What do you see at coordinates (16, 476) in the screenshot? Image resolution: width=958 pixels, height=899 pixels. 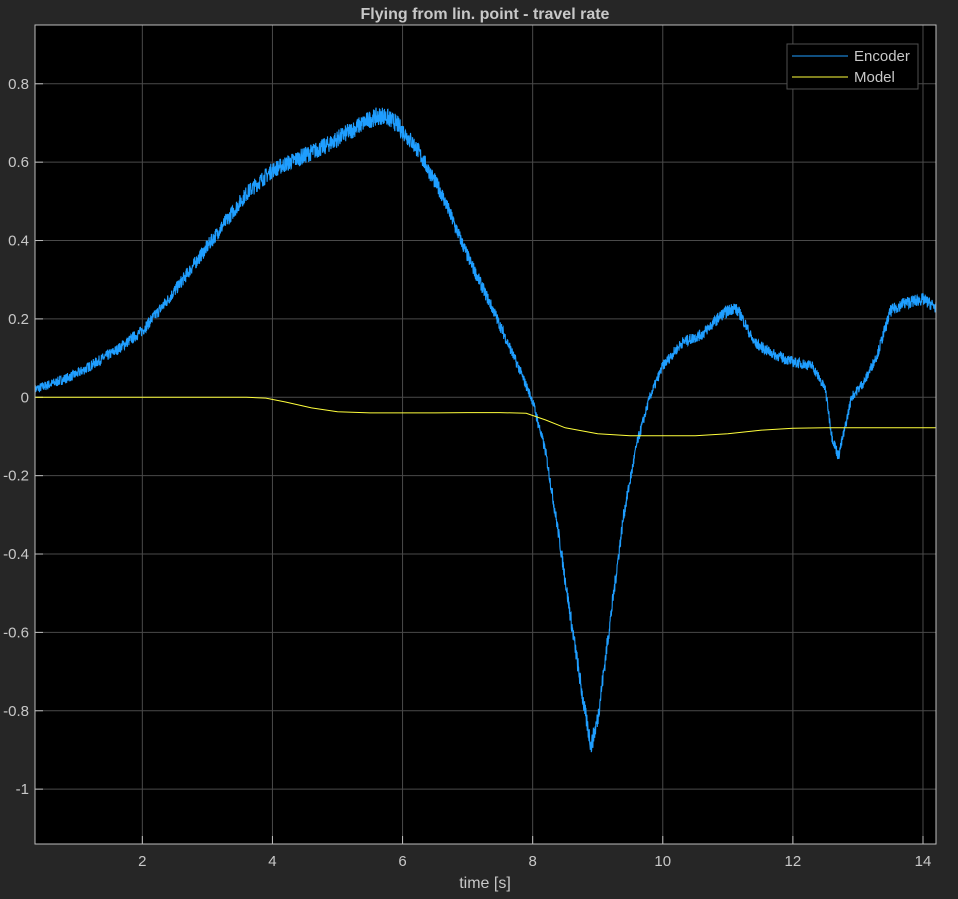 I see `y-tick-label: -0.2` at bounding box center [16, 476].